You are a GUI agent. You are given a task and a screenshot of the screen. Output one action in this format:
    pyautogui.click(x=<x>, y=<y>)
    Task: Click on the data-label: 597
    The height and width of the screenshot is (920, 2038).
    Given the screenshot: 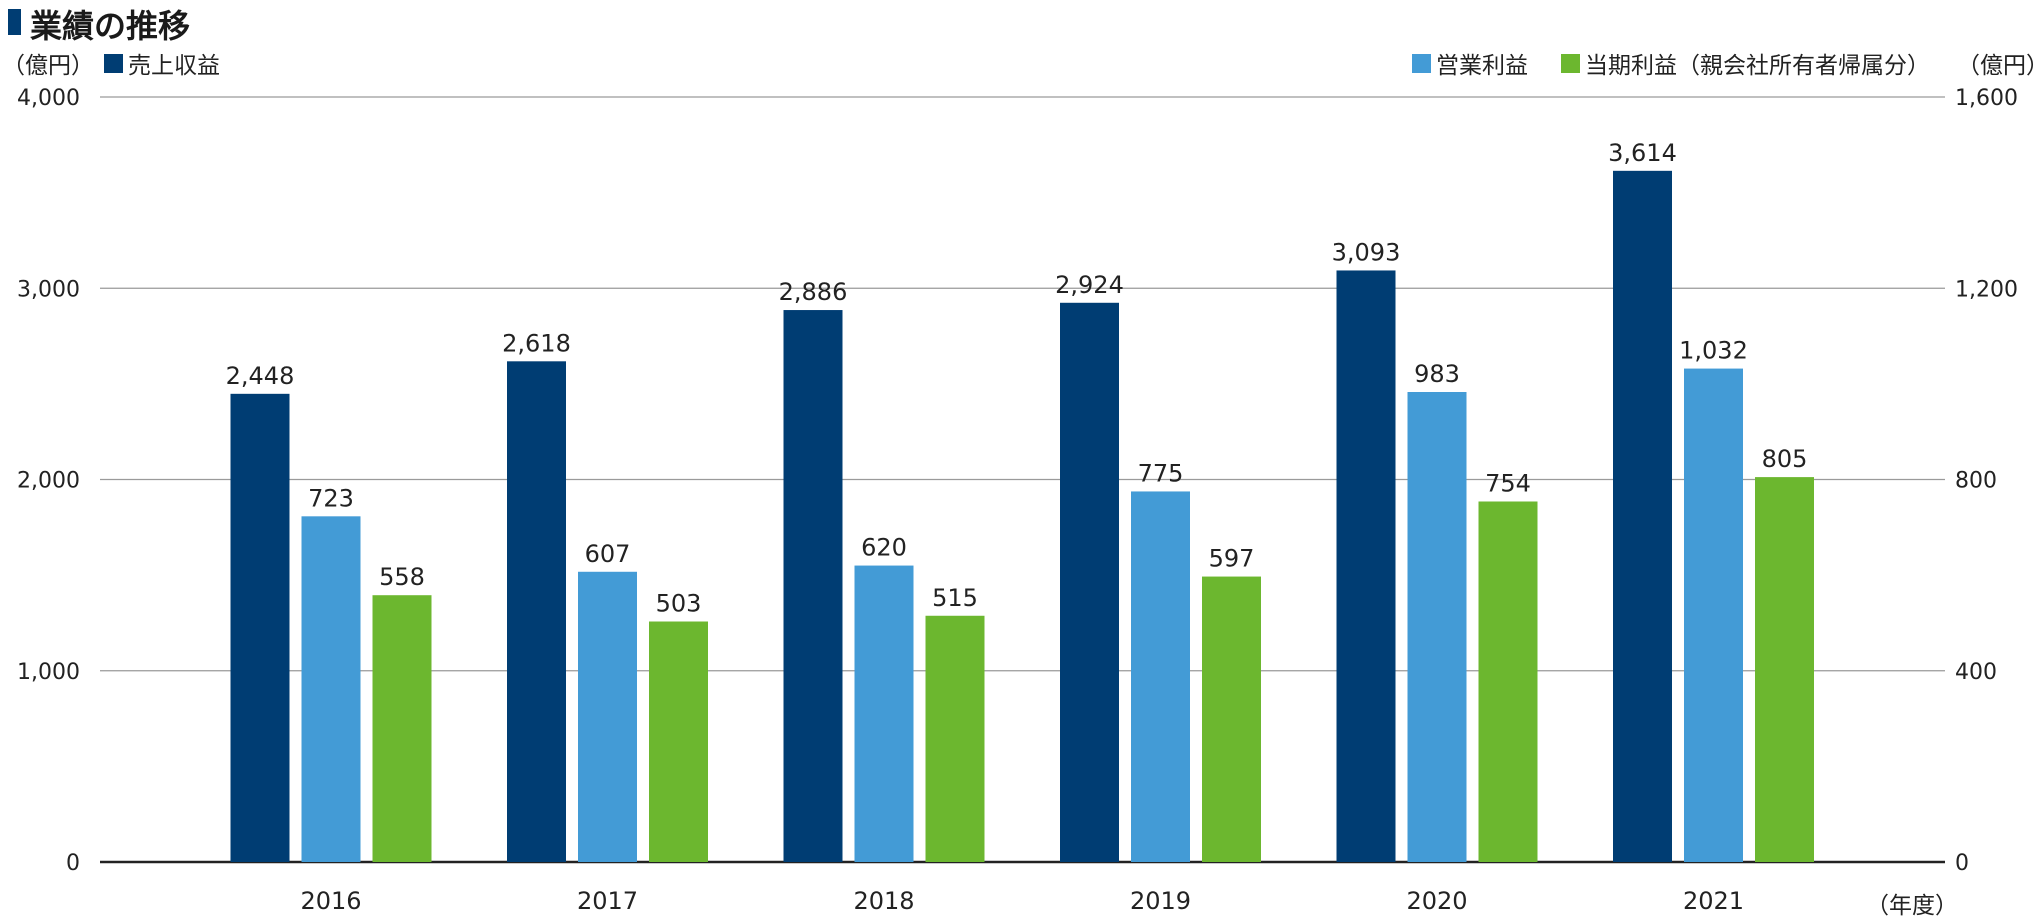 What is the action you would take?
    pyautogui.click(x=1232, y=559)
    